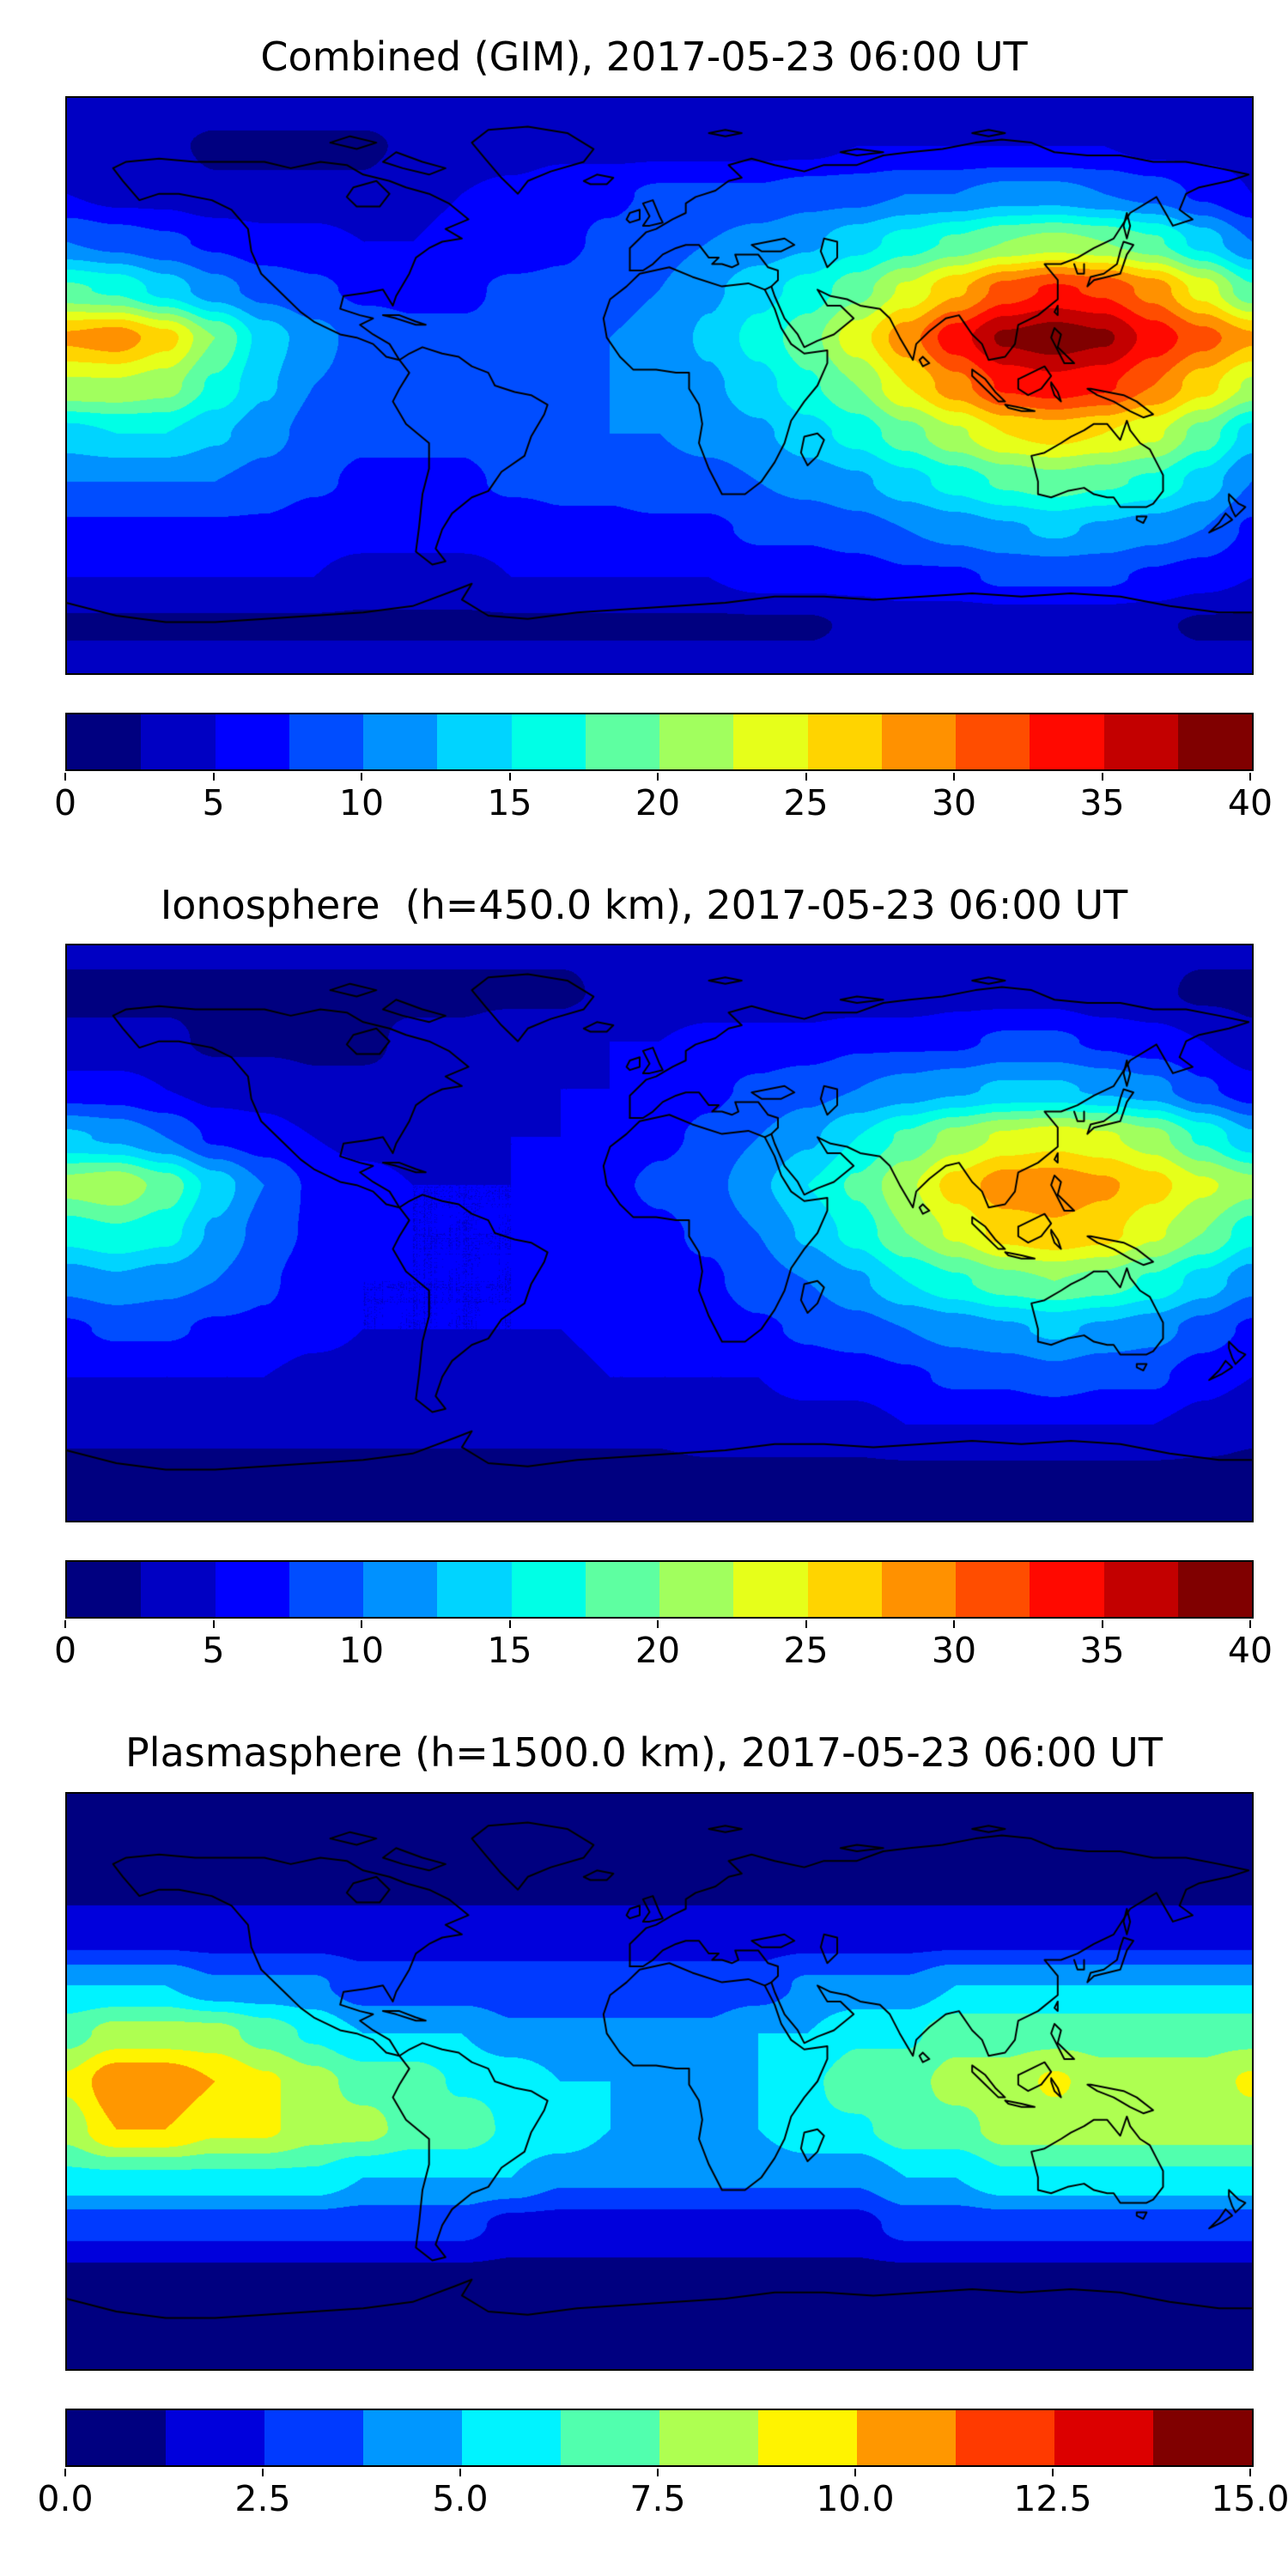 This screenshot has width=1288, height=2576. Describe the element at coordinates (66, 2498) in the screenshot. I see `colorbar-tick-label: 0.0` at that location.